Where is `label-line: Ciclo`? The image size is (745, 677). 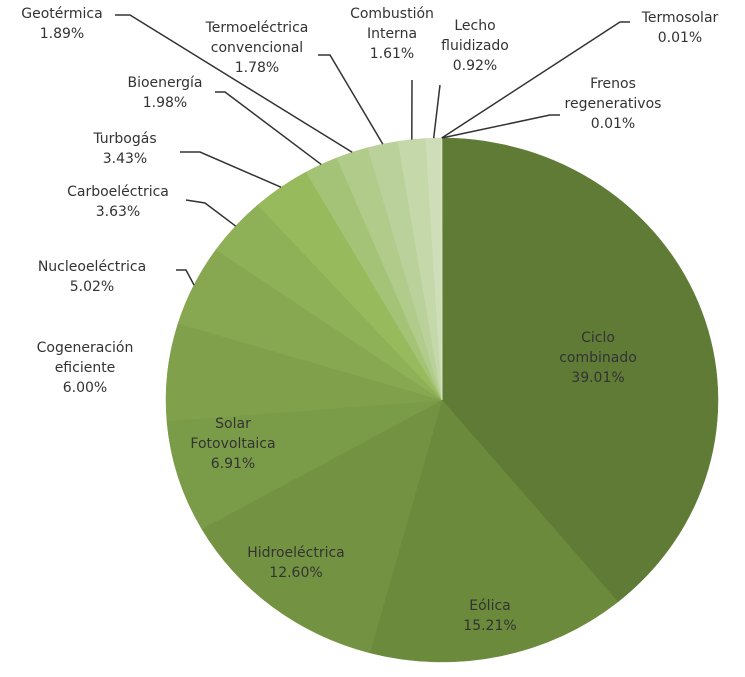
label-line: Ciclo is located at coordinates (598, 338).